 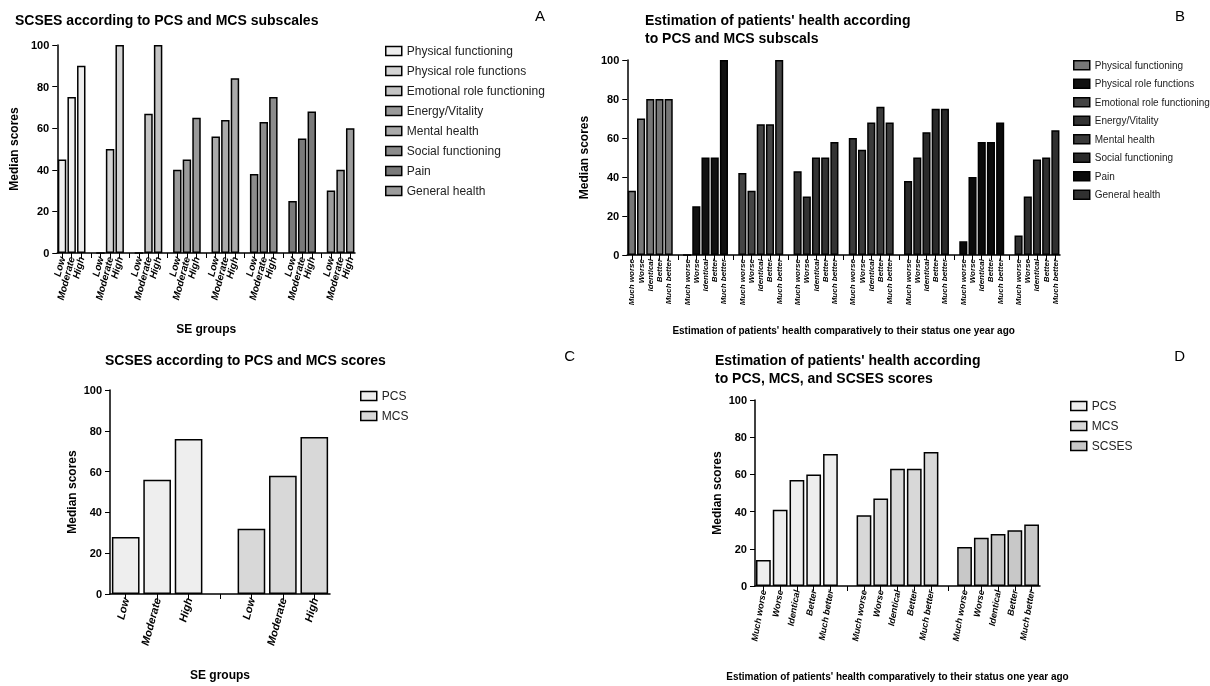 What do you see at coordinates (1104, 176) in the screenshot?
I see `legend-label: Pain` at bounding box center [1104, 176].